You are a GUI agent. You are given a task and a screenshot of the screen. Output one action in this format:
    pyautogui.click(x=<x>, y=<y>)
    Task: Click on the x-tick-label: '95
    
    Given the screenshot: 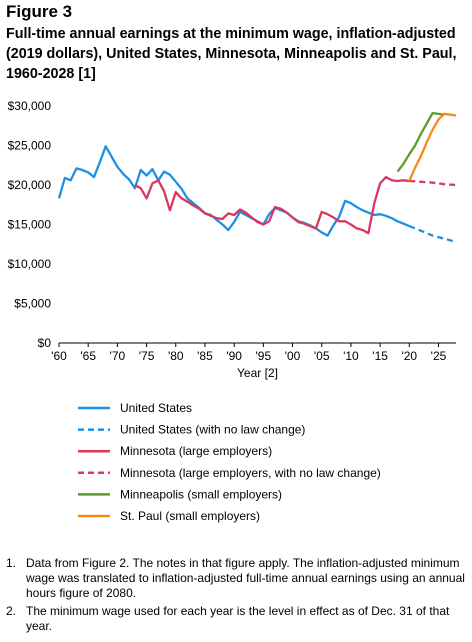 What is the action you would take?
    pyautogui.click(x=264, y=356)
    